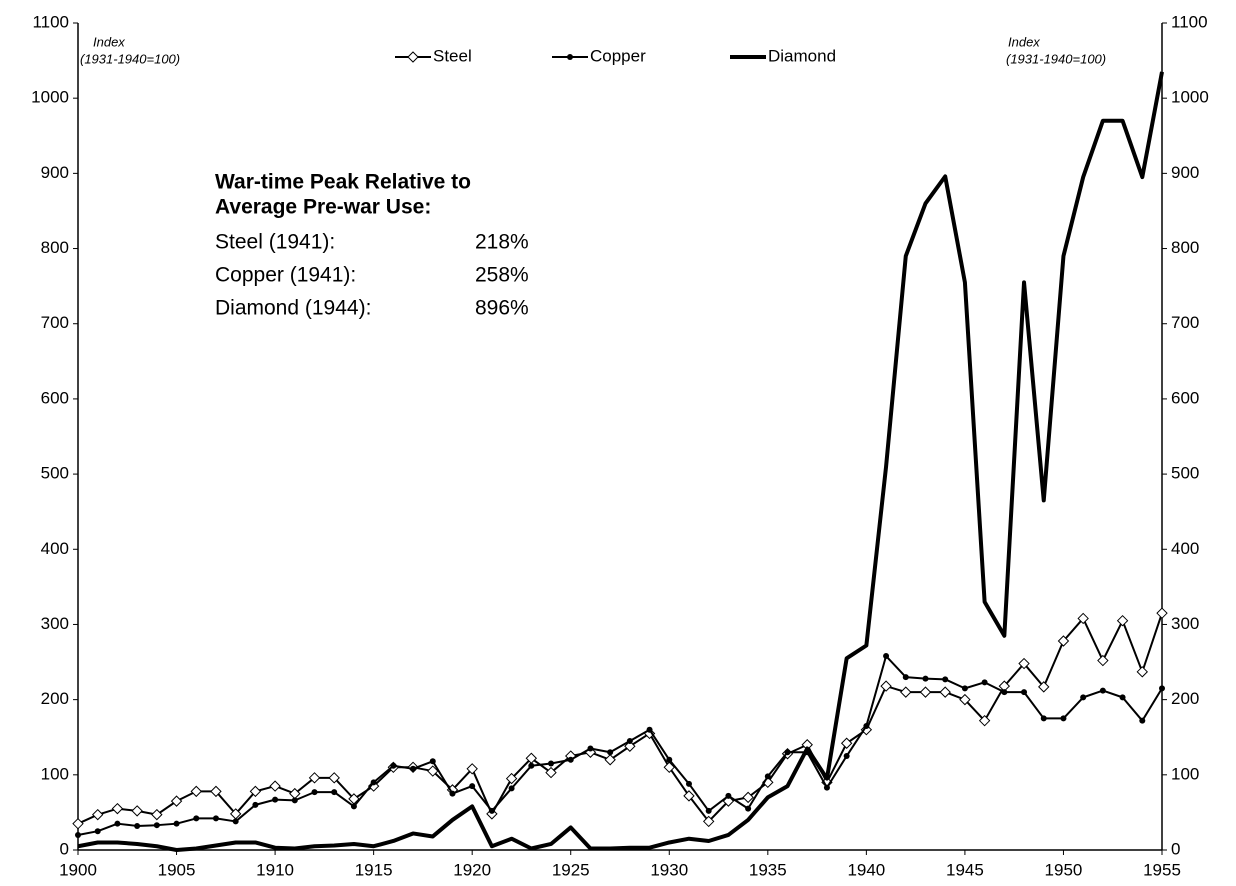 The width and height of the screenshot is (1236, 886). Describe the element at coordinates (502, 242) in the screenshot. I see `annotation-value: 218%` at that location.